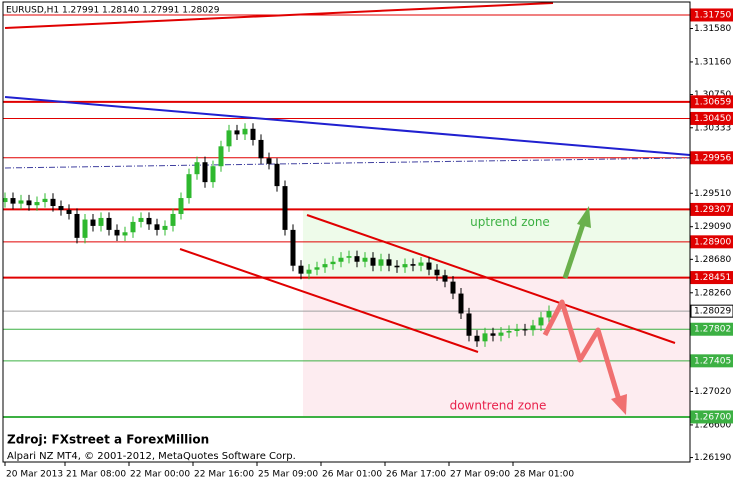 The height and width of the screenshot is (482, 733). What do you see at coordinates (712, 458) in the screenshot?
I see `y-tick-label: 1.26190` at bounding box center [712, 458].